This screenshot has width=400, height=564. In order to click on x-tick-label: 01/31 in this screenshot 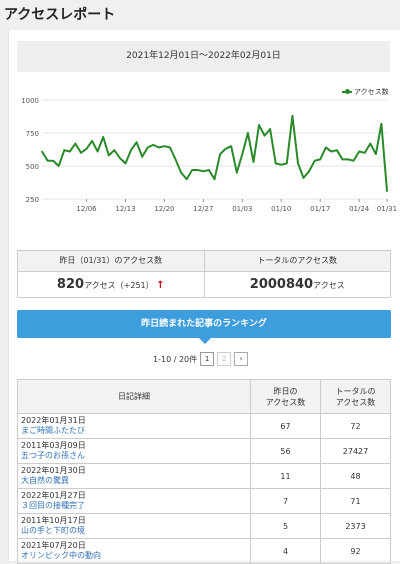, I will do `click(387, 209)`.